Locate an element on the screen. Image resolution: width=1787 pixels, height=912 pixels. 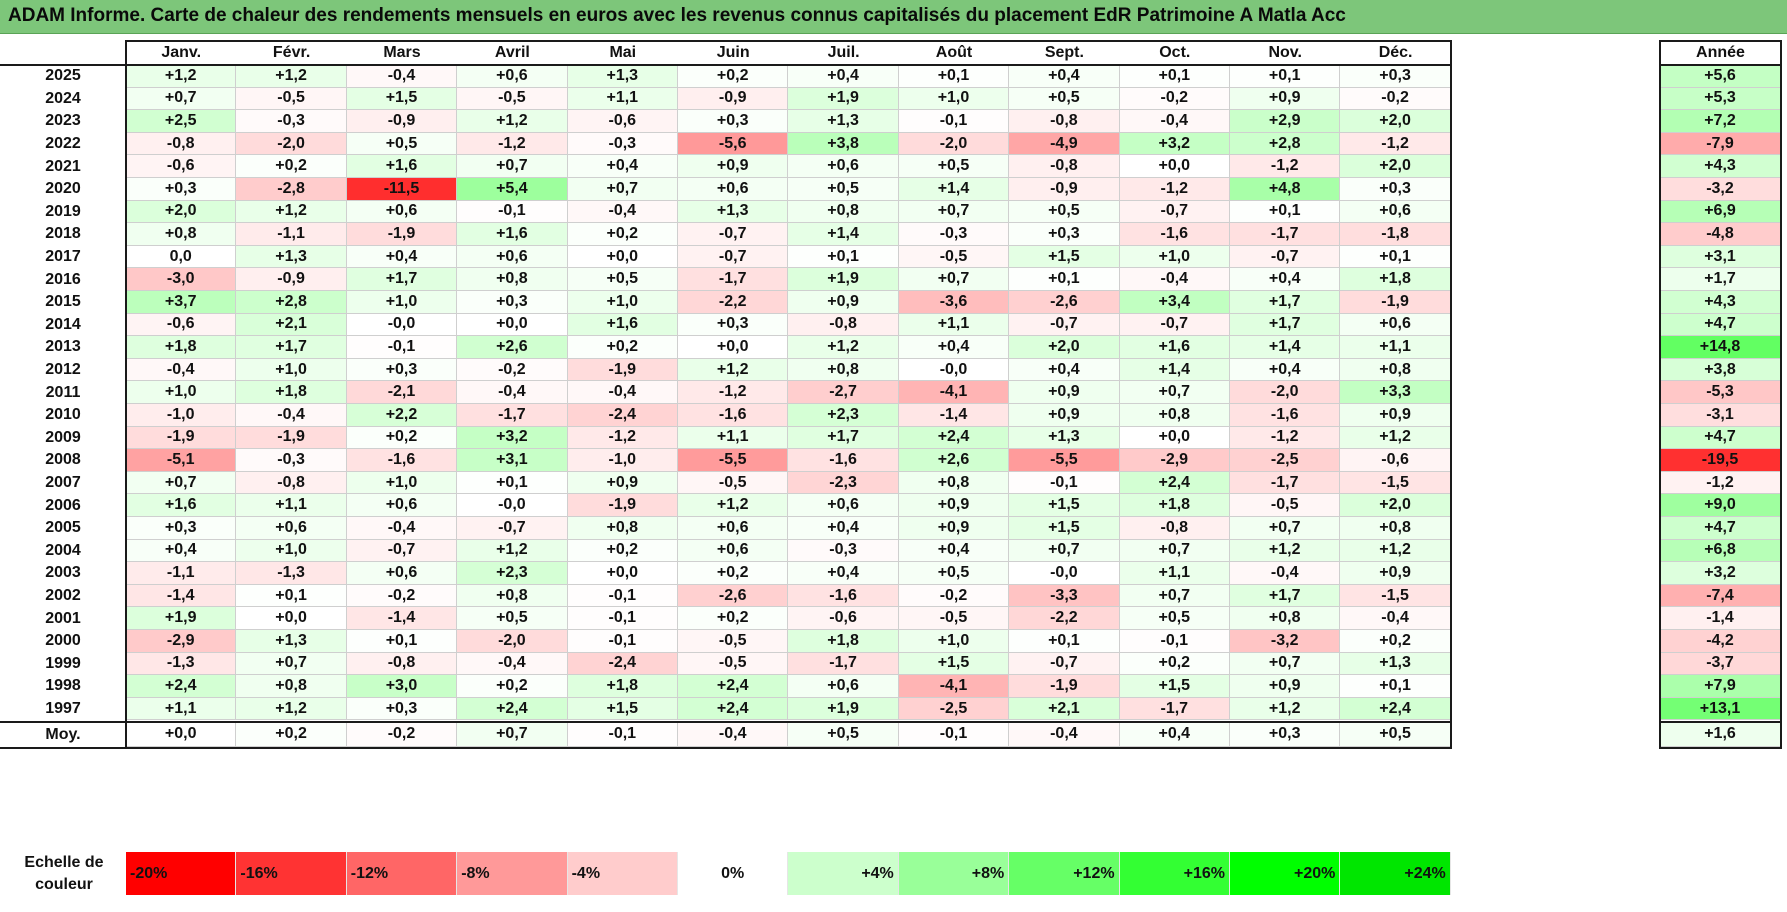
heatmap-cell: -4,1 is located at coordinates (954, 686).